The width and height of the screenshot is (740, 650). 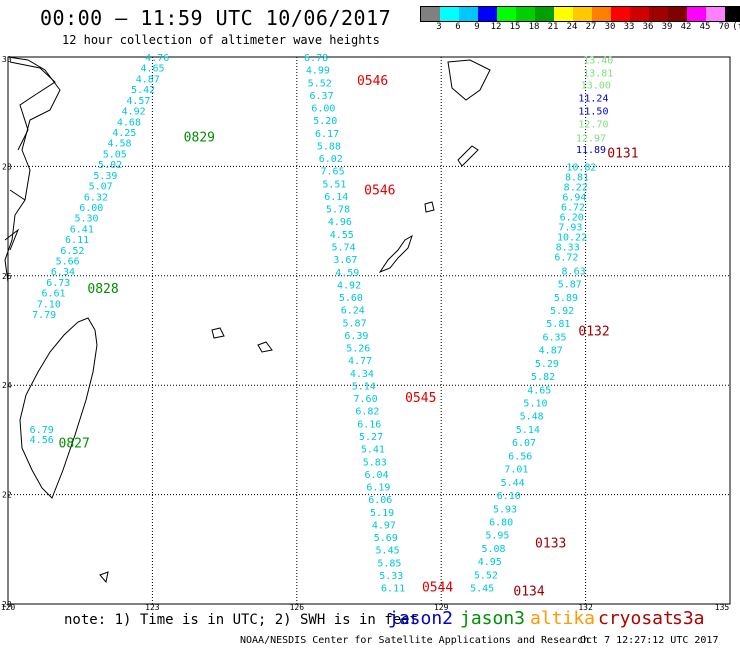 What do you see at coordinates (369, 424) in the screenshot?
I see `wave-height-value: 6.16` at bounding box center [369, 424].